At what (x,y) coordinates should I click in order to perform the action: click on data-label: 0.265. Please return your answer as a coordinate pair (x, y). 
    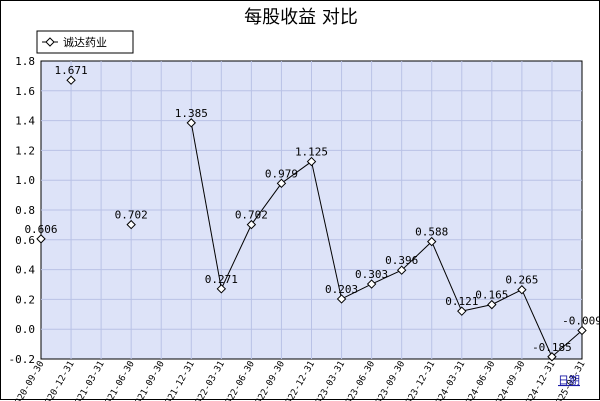
    Looking at the image, I should click on (521, 280).